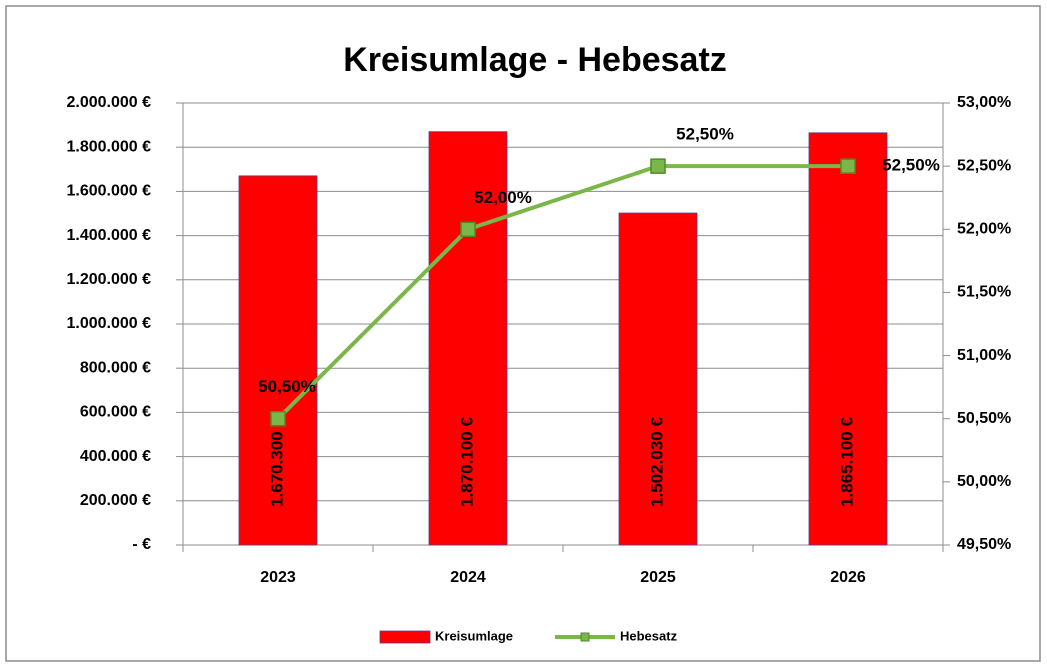 Image resolution: width=1047 pixels, height=667 pixels. I want to click on legend-label: Kreisumlage, so click(474, 635).